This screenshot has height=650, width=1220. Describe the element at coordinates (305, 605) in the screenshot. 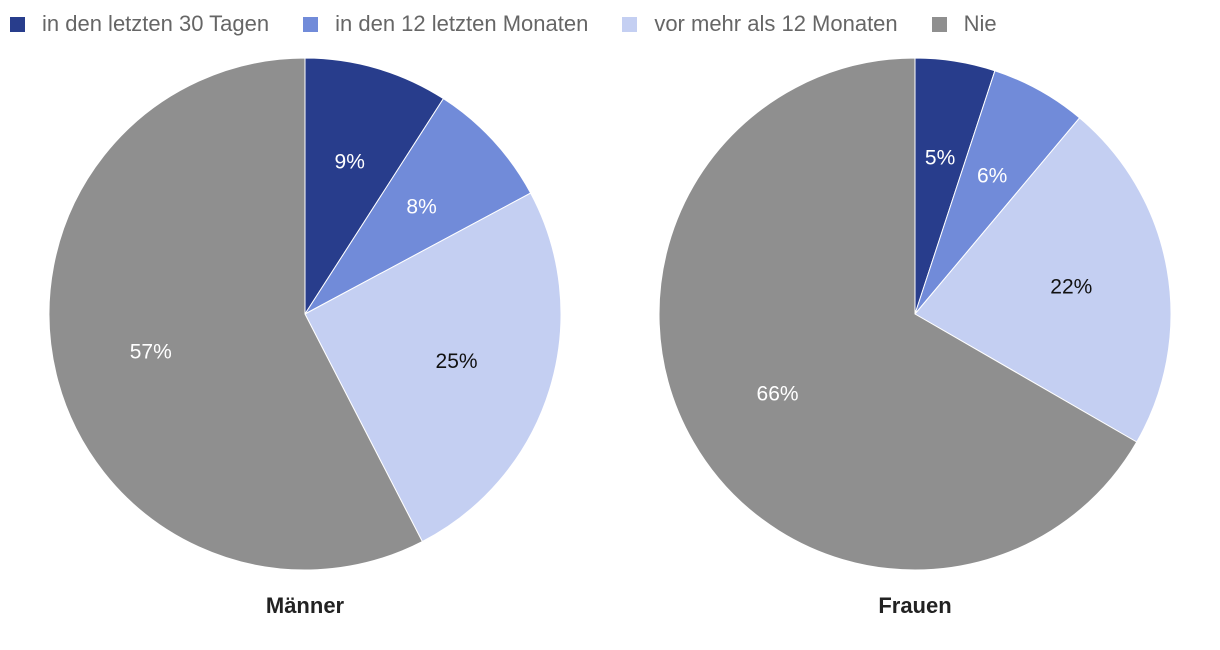

I see `pie-chart-title: Männer` at that location.